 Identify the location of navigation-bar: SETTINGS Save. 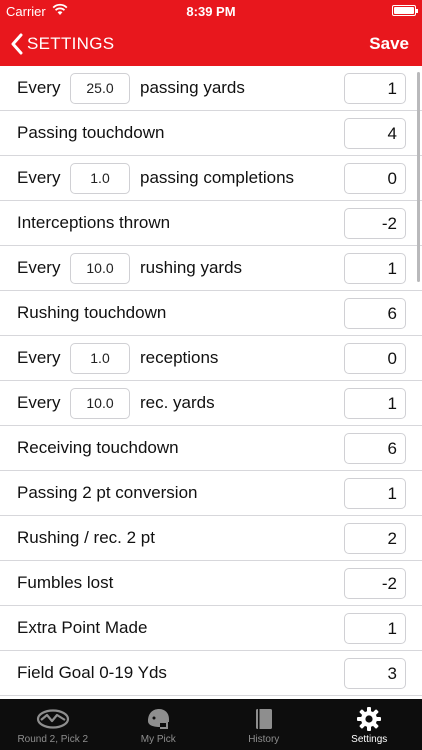
(211, 44).